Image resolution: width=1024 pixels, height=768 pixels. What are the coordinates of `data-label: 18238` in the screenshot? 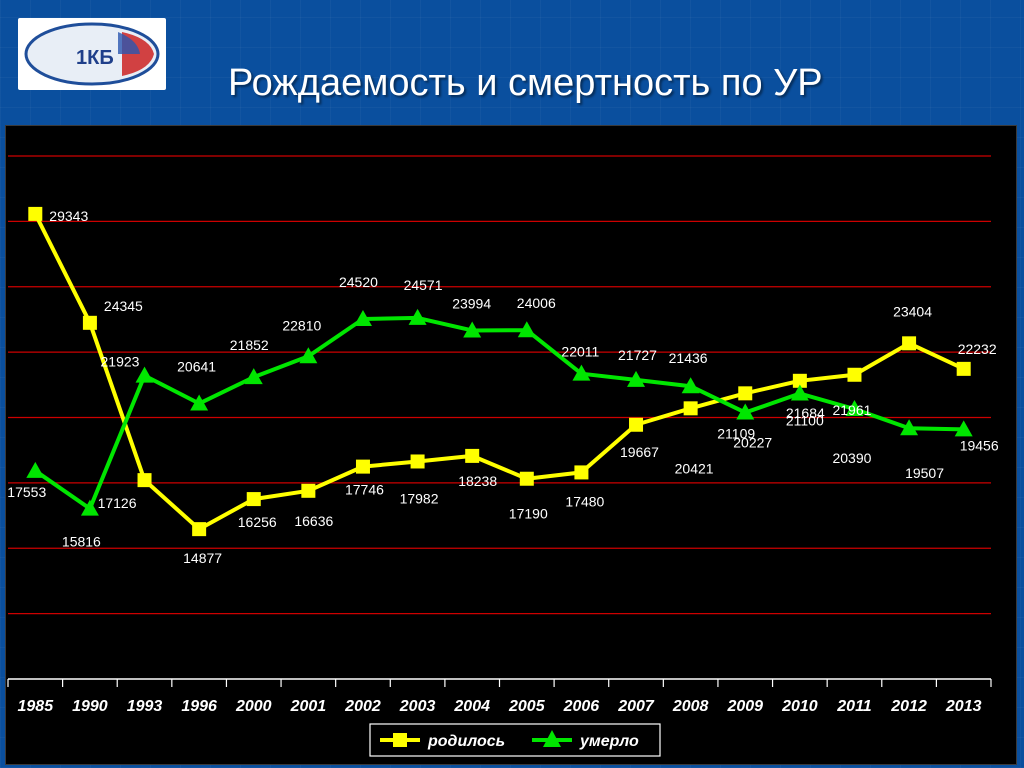 It's located at (477, 481).